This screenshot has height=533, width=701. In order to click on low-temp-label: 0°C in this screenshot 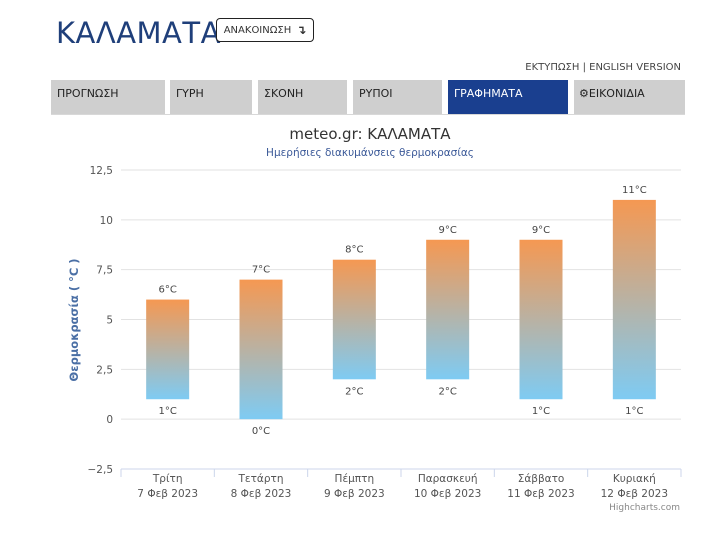, I will do `click(261, 431)`.